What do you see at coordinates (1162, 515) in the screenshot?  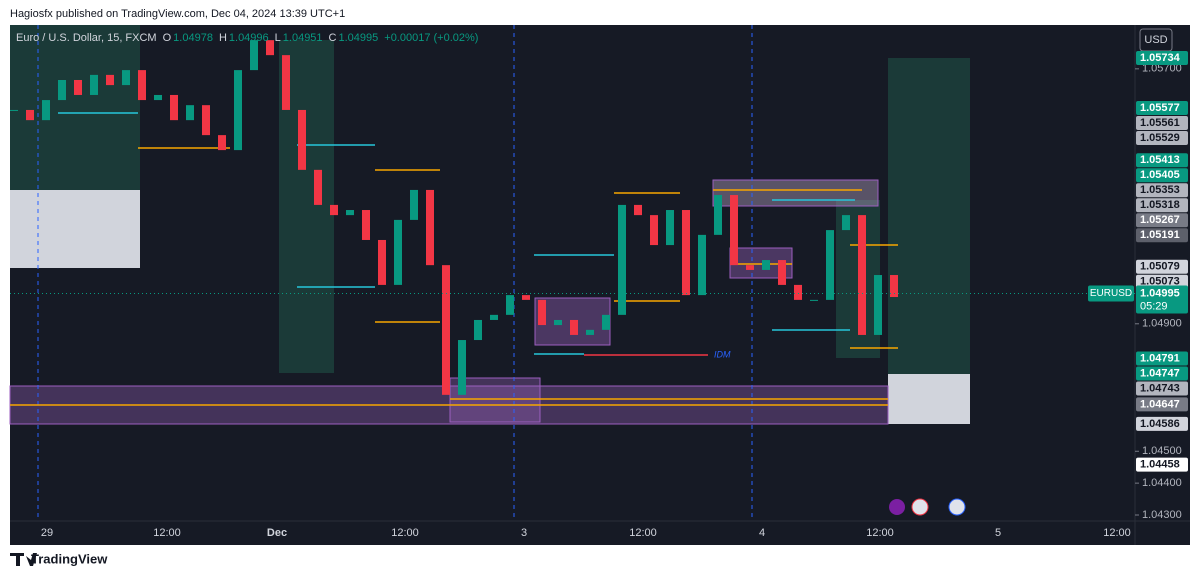 I see `price-label: 1.04300` at bounding box center [1162, 515].